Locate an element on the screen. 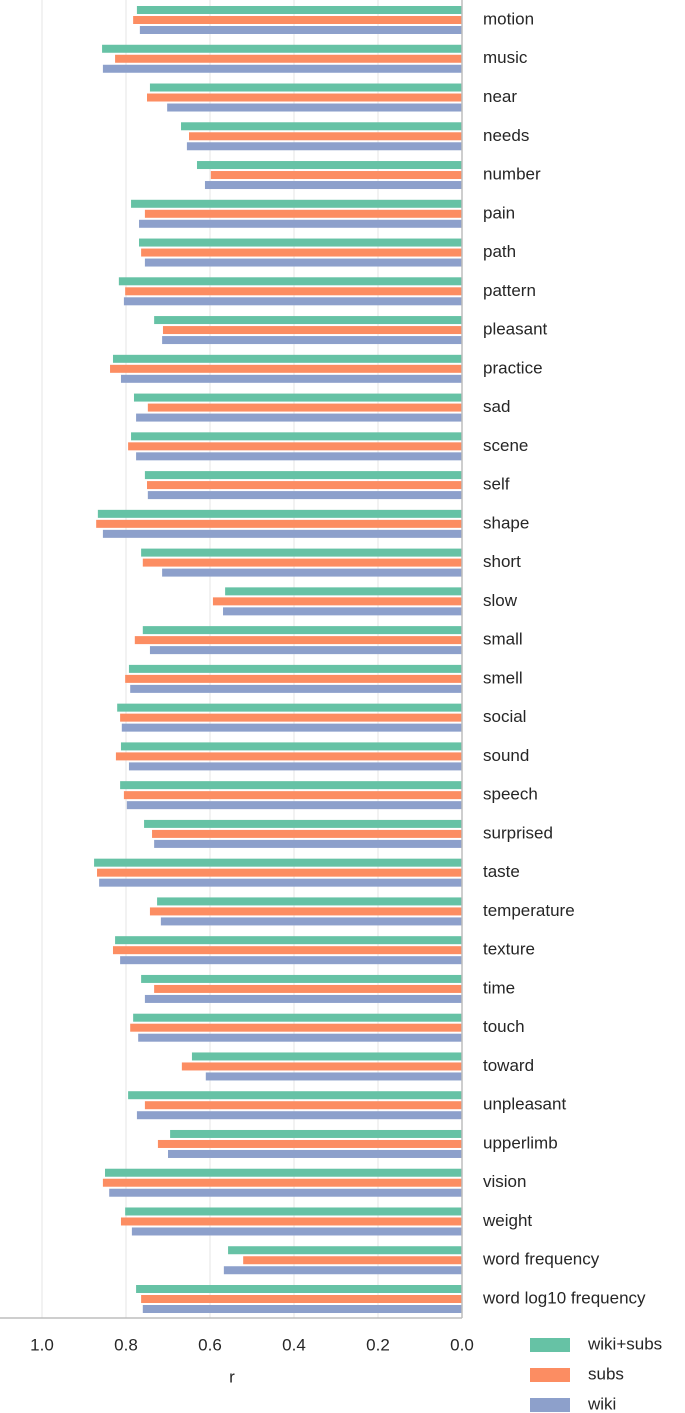  y-tick-label: slow is located at coordinates (500, 600).